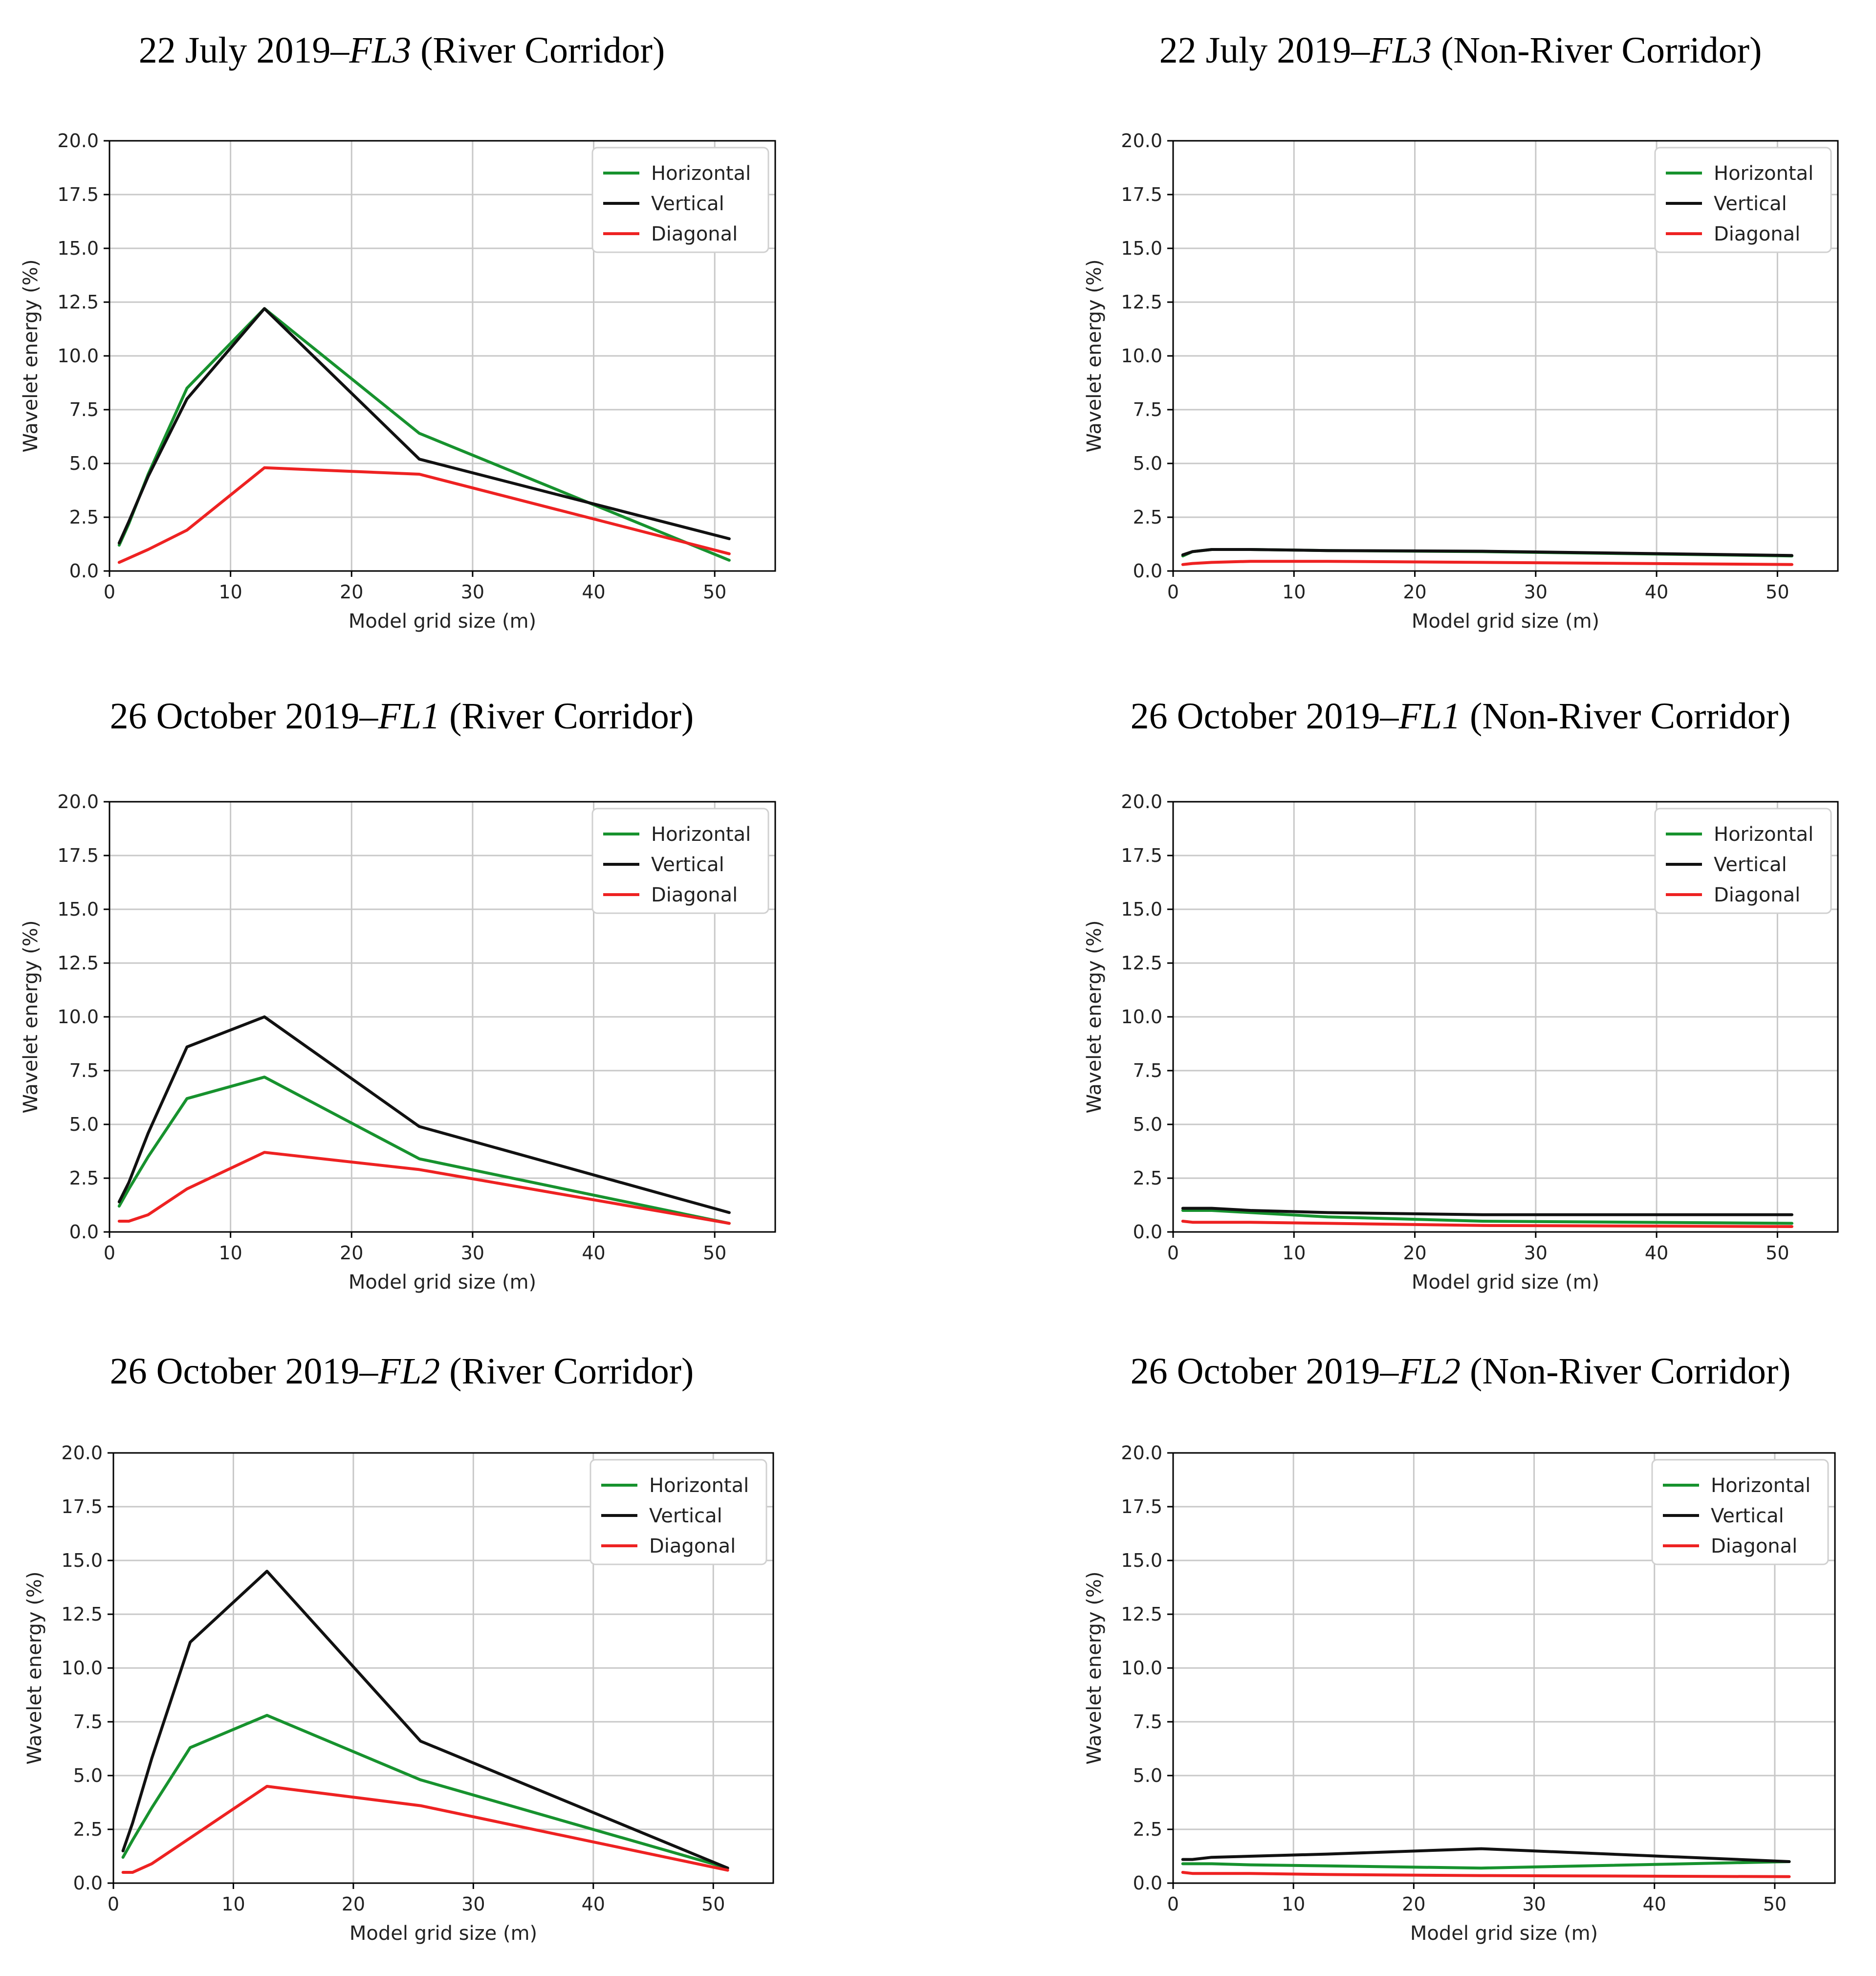  I want to click on chart-title: 26 October 2019–FL1 (Non-River Corridor), so click(1461, 716).